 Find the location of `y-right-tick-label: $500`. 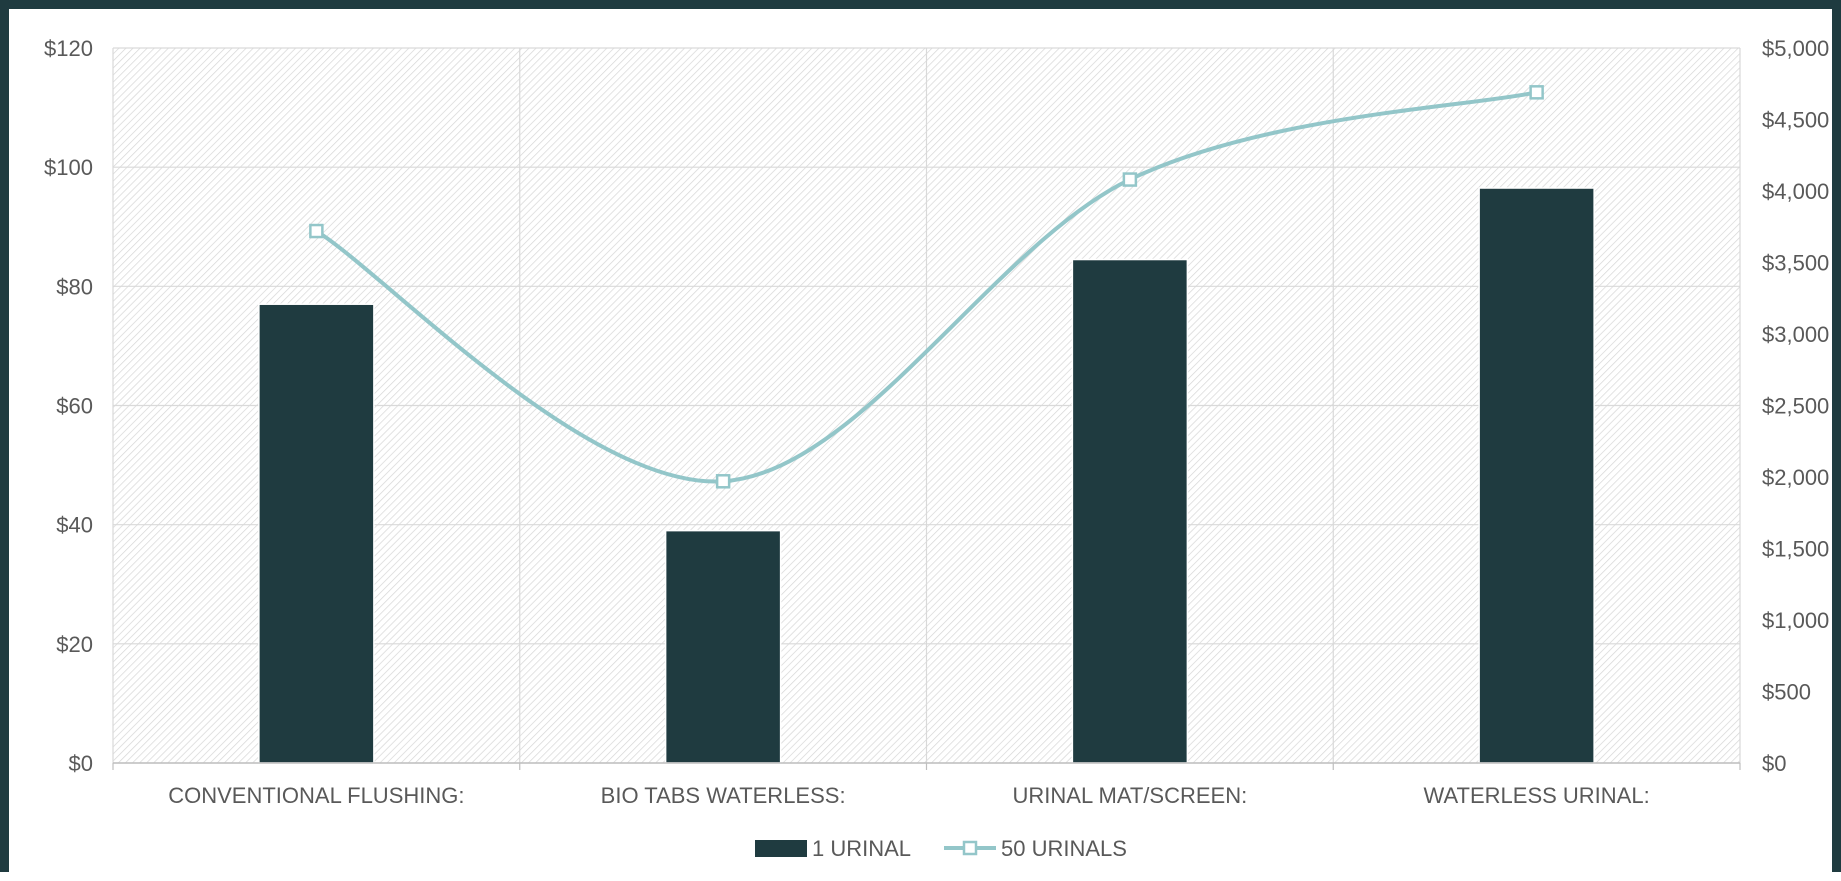

y-right-tick-label: $500 is located at coordinates (1786, 692).